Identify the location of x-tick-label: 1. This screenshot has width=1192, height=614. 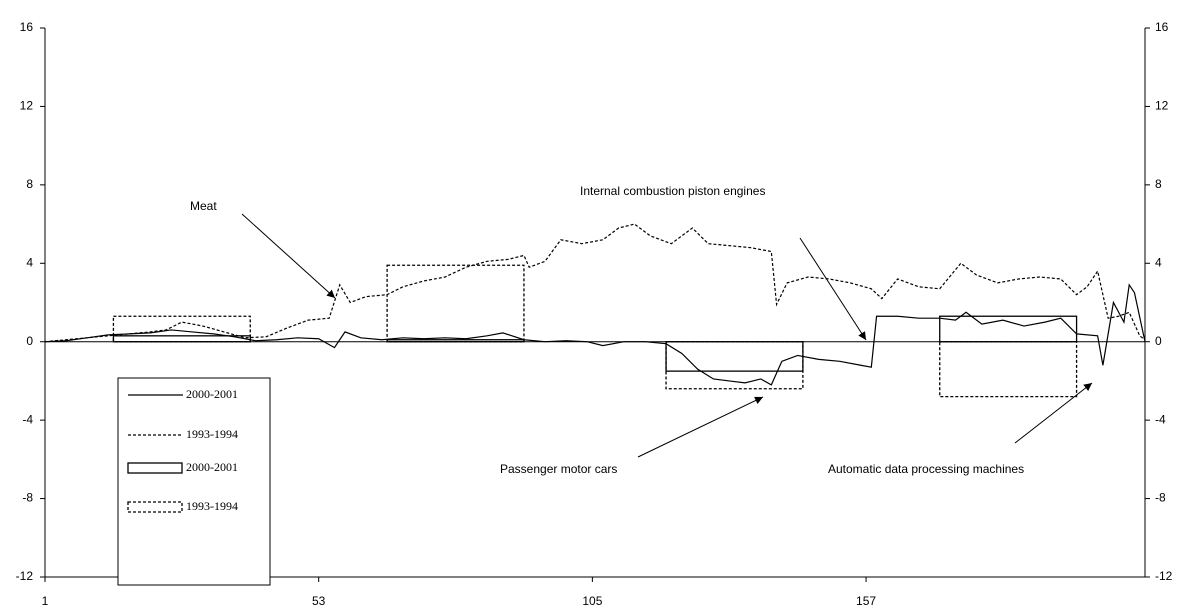
(45, 601).